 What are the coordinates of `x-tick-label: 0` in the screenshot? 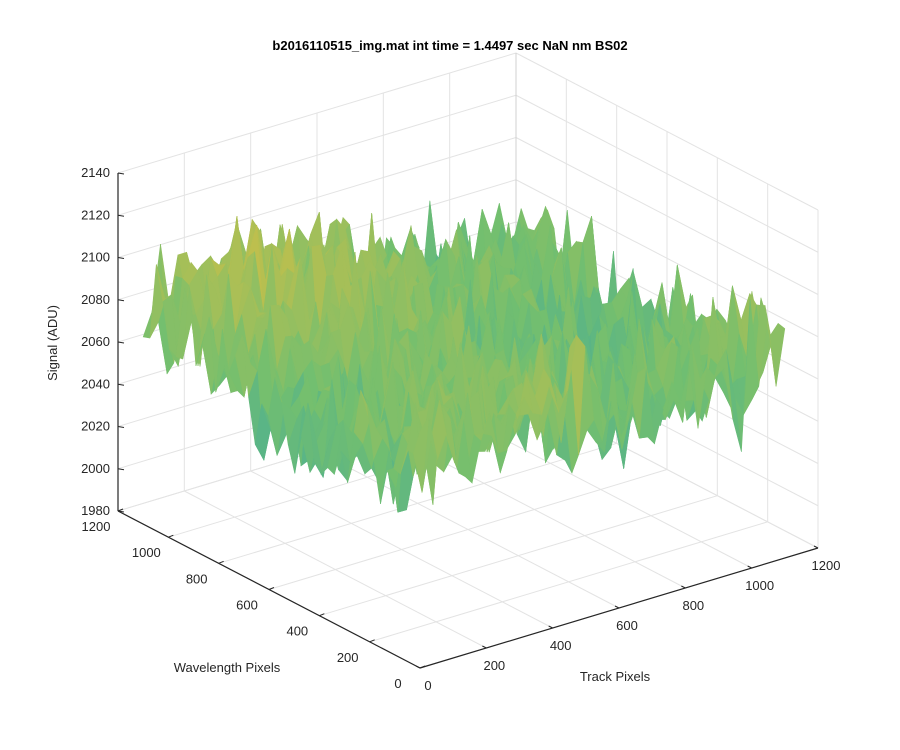 It's located at (427, 685).